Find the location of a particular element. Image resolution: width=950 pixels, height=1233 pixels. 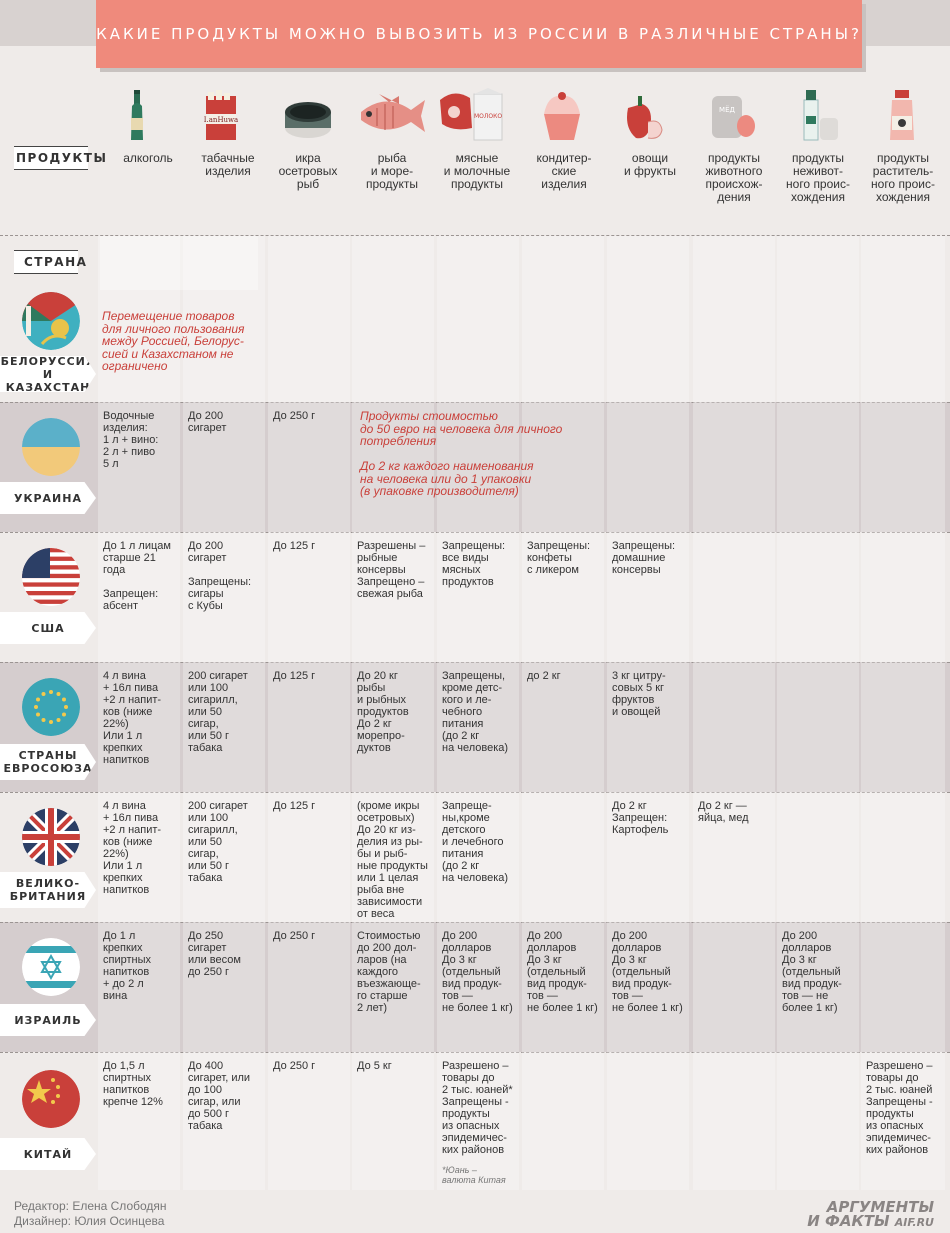

country-tab-6: ИЗРАИЛЬ is located at coordinates (48, 1020).